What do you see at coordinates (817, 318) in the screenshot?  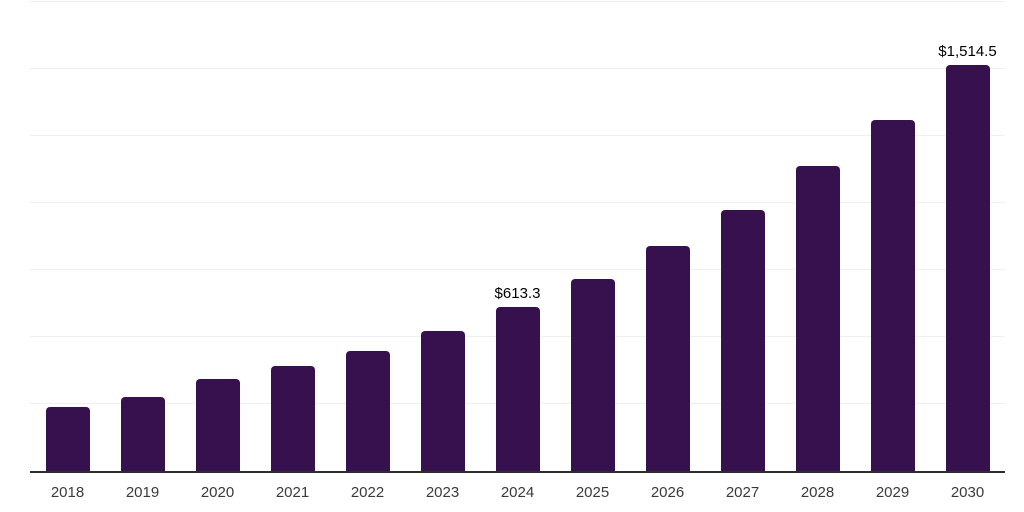 I see `bar-2028` at bounding box center [817, 318].